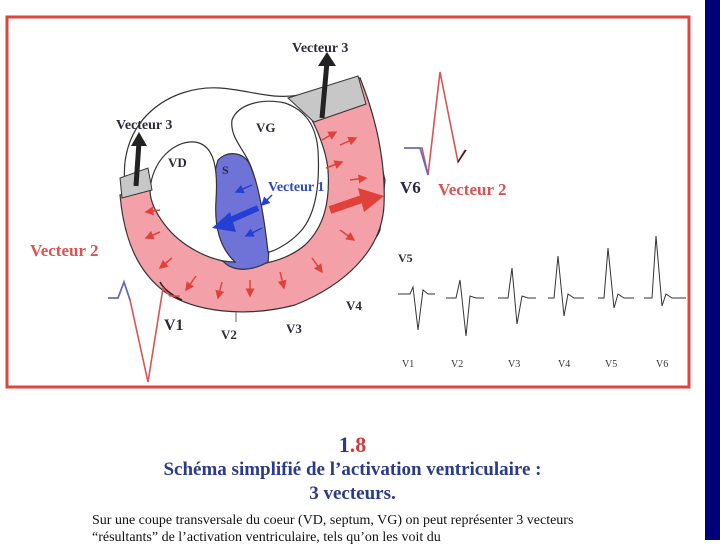 This screenshot has height=546, width=720. I want to click on strip-label-v3: V3, so click(514, 364).